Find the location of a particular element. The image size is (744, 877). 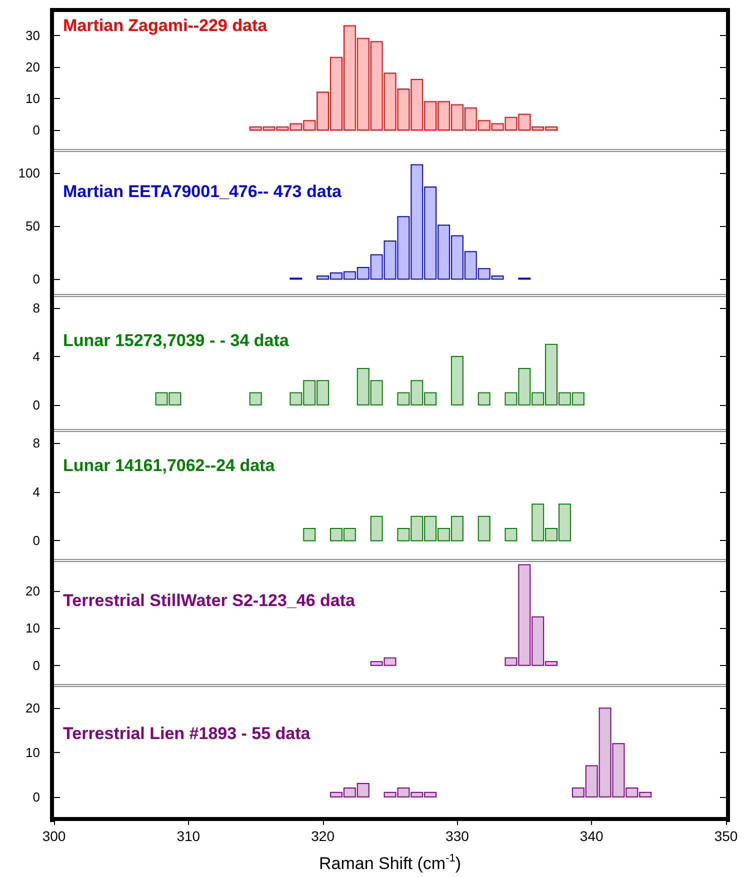

x-tick-label: 320 is located at coordinates (323, 836).